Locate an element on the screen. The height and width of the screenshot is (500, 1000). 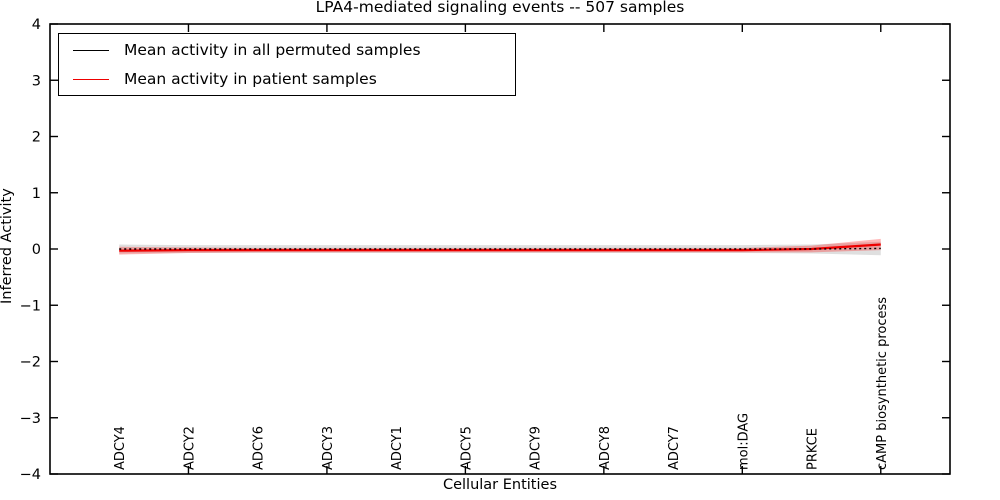
x-category-label: ADCY9 is located at coordinates (536, 448).